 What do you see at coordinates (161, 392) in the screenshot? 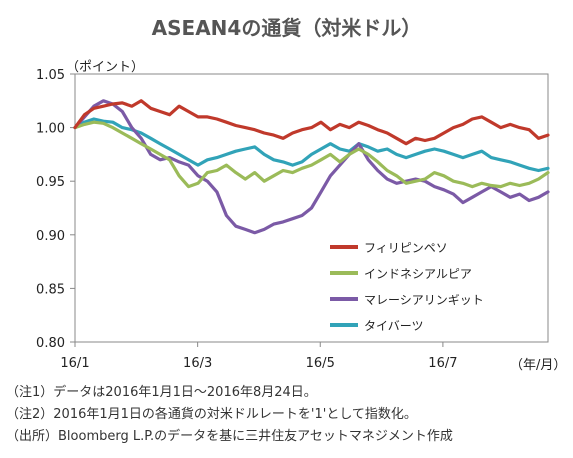
I see `note-1: （注1）データは2016年1月1日～2016年8月24日。` at bounding box center [161, 392].